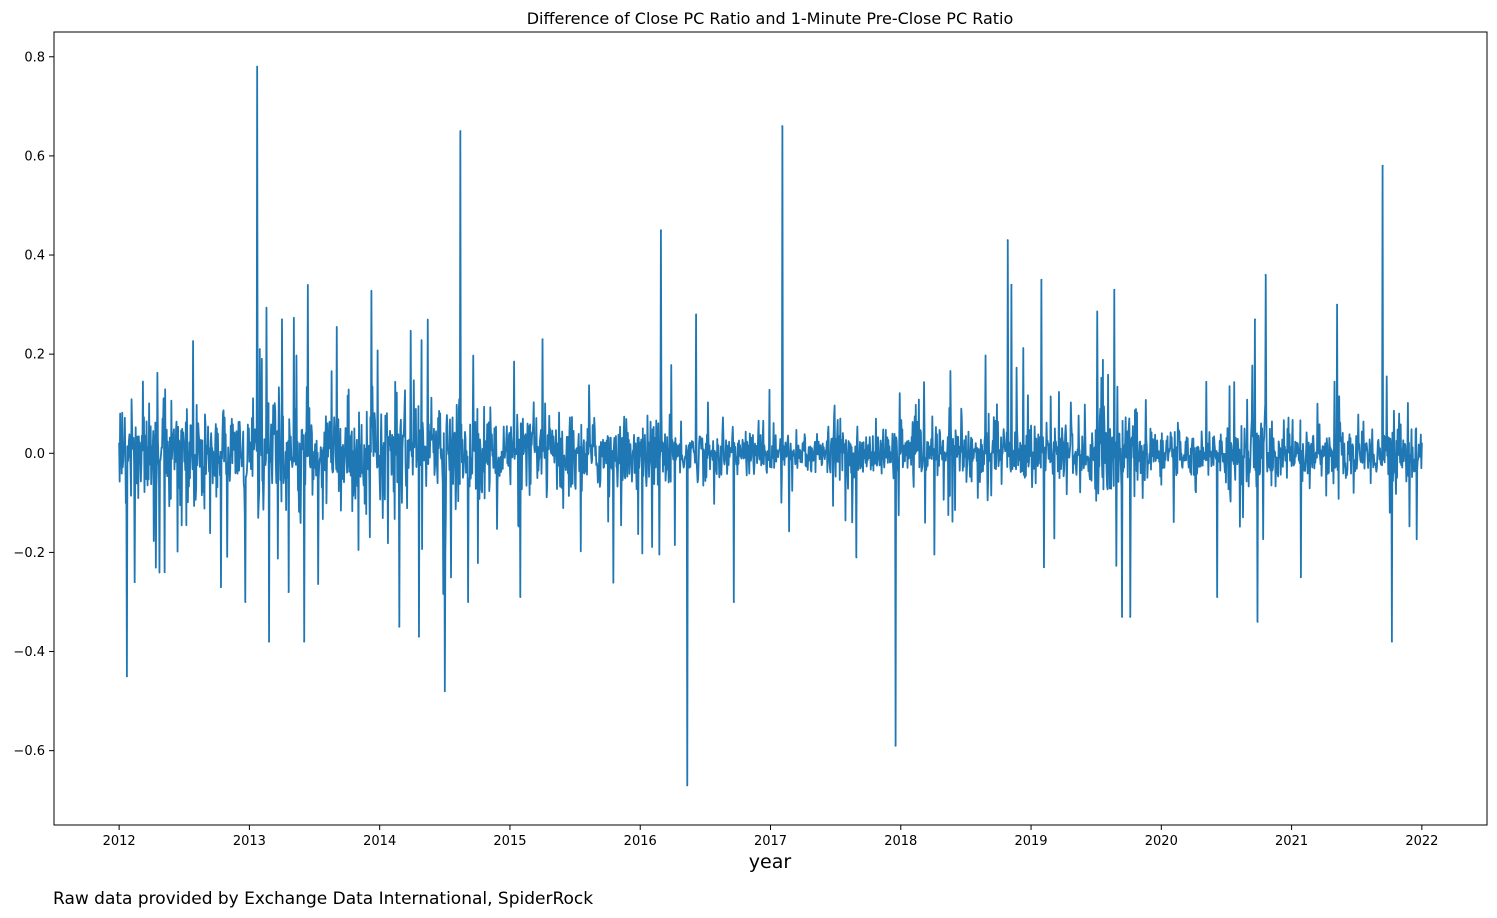  I want to click on x-tick-label: 2012, so click(119, 841).